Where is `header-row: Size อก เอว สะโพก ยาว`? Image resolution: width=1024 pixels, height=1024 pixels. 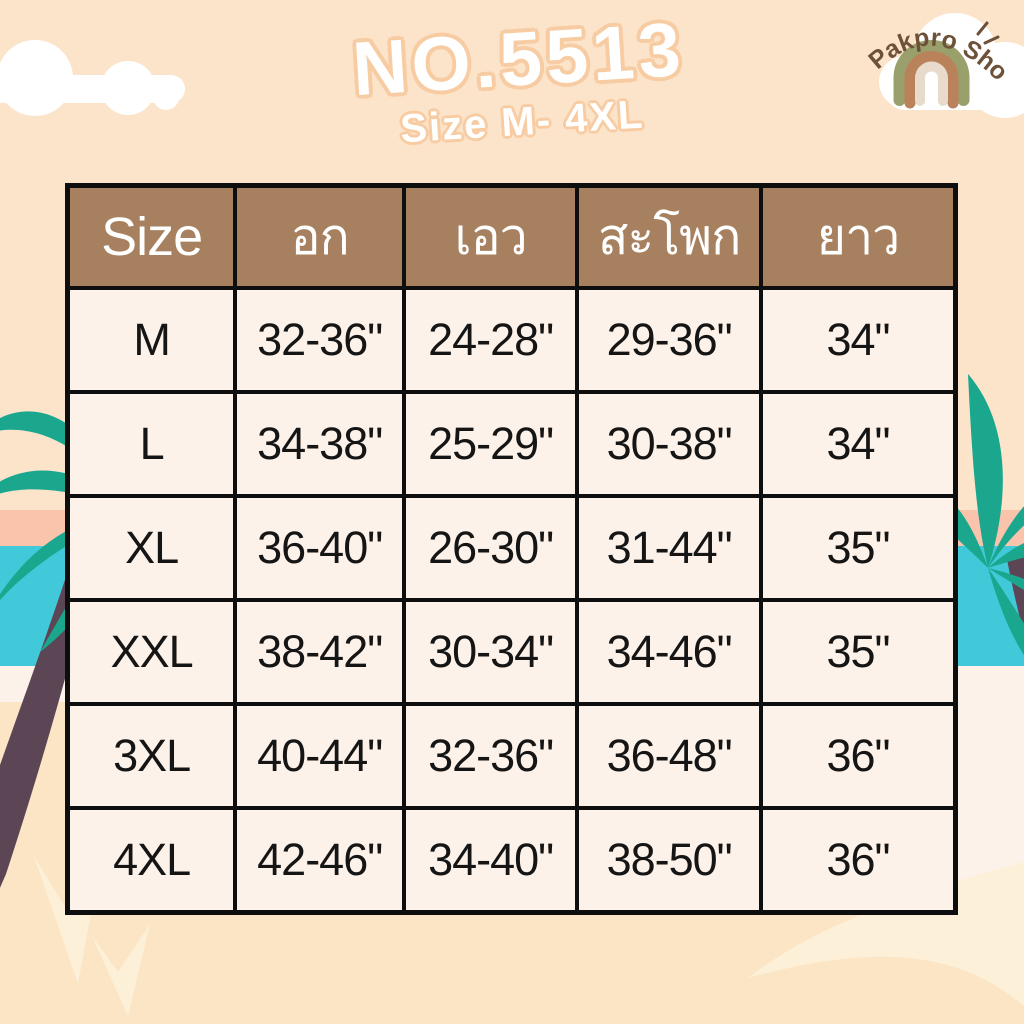
header-row: Size อก เอว สะโพก ยาว is located at coordinates (511, 236).